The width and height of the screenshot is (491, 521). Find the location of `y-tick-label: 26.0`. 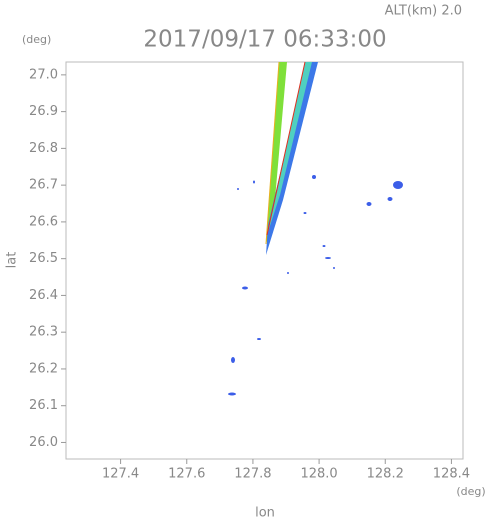

y-tick-label: 26.0 is located at coordinates (43, 442).